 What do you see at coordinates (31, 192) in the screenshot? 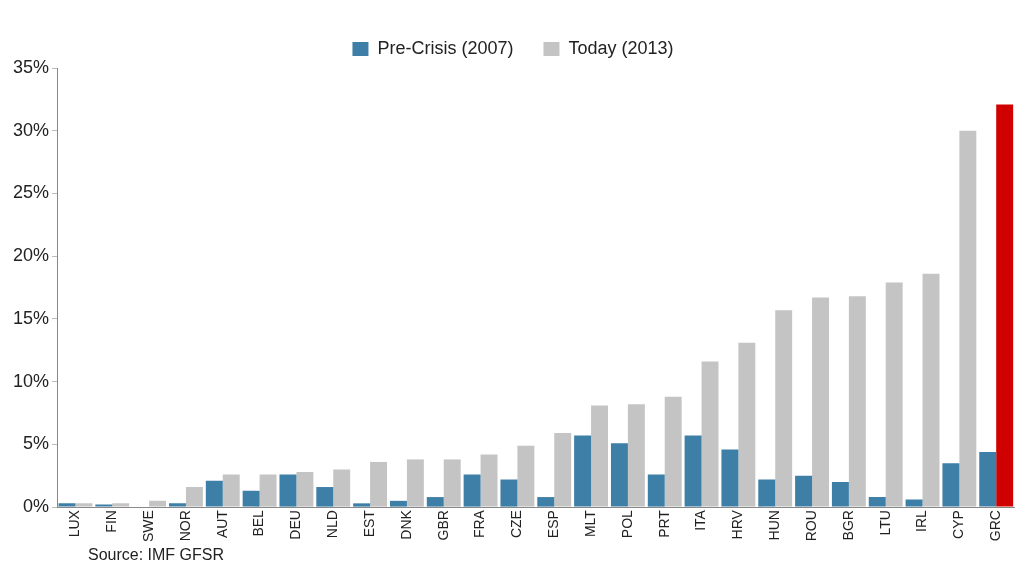
I see `y-tick-label: 25%` at bounding box center [31, 192].